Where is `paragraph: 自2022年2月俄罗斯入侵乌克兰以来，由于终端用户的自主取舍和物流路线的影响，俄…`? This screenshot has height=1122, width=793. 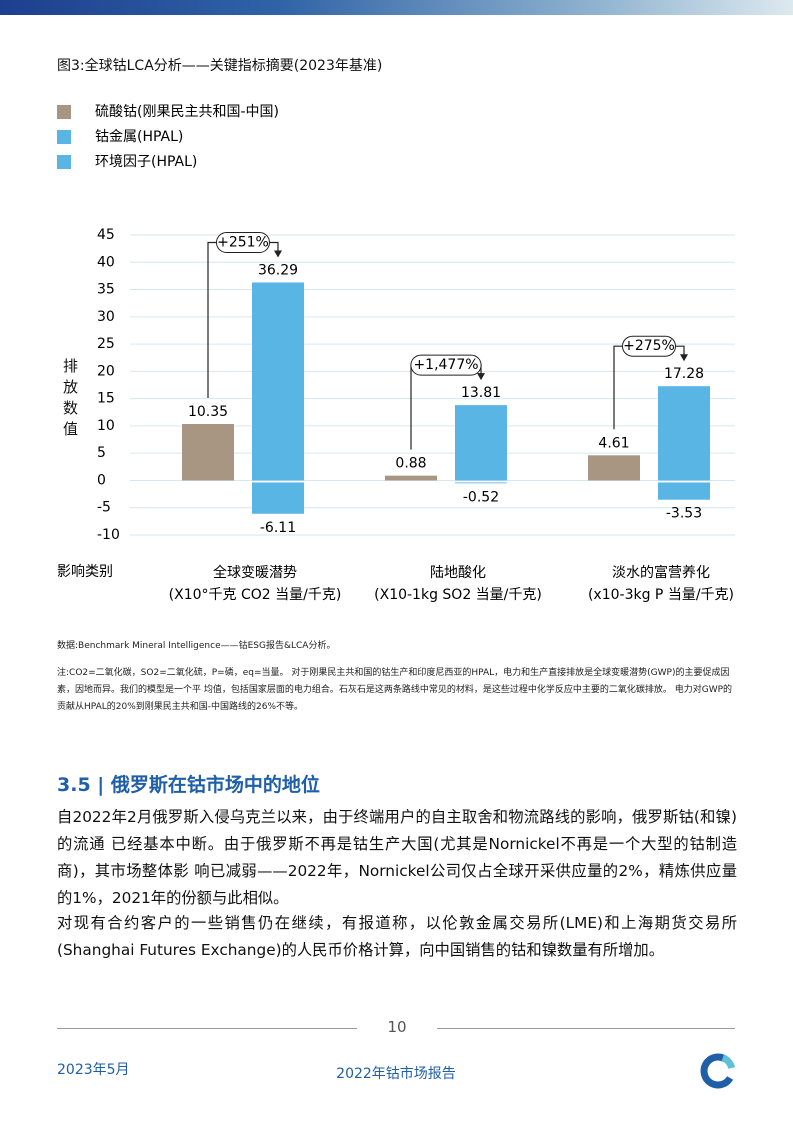
paragraph: 自2022年2月俄罗斯入侵乌克兰以来，由于终端用户的自主取舍和物流路线的影响，俄… is located at coordinates (397, 857).